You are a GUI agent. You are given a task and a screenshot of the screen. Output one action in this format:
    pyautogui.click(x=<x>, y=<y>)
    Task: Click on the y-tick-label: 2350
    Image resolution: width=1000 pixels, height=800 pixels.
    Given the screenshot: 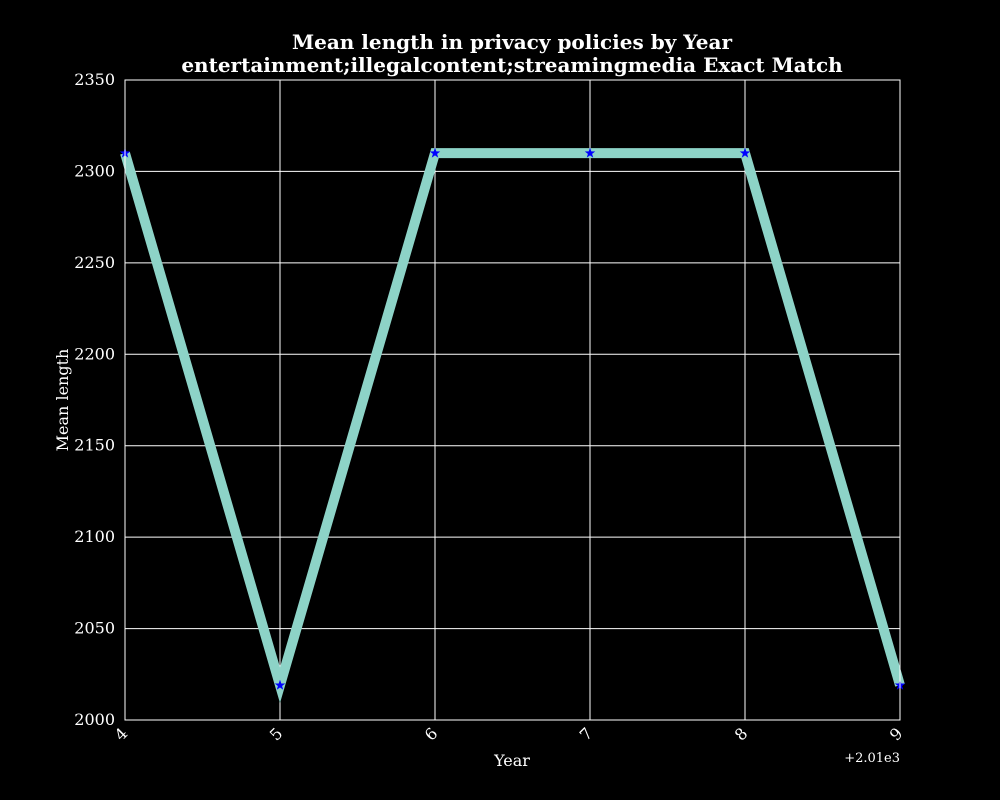 What is the action you would take?
    pyautogui.click(x=94, y=79)
    